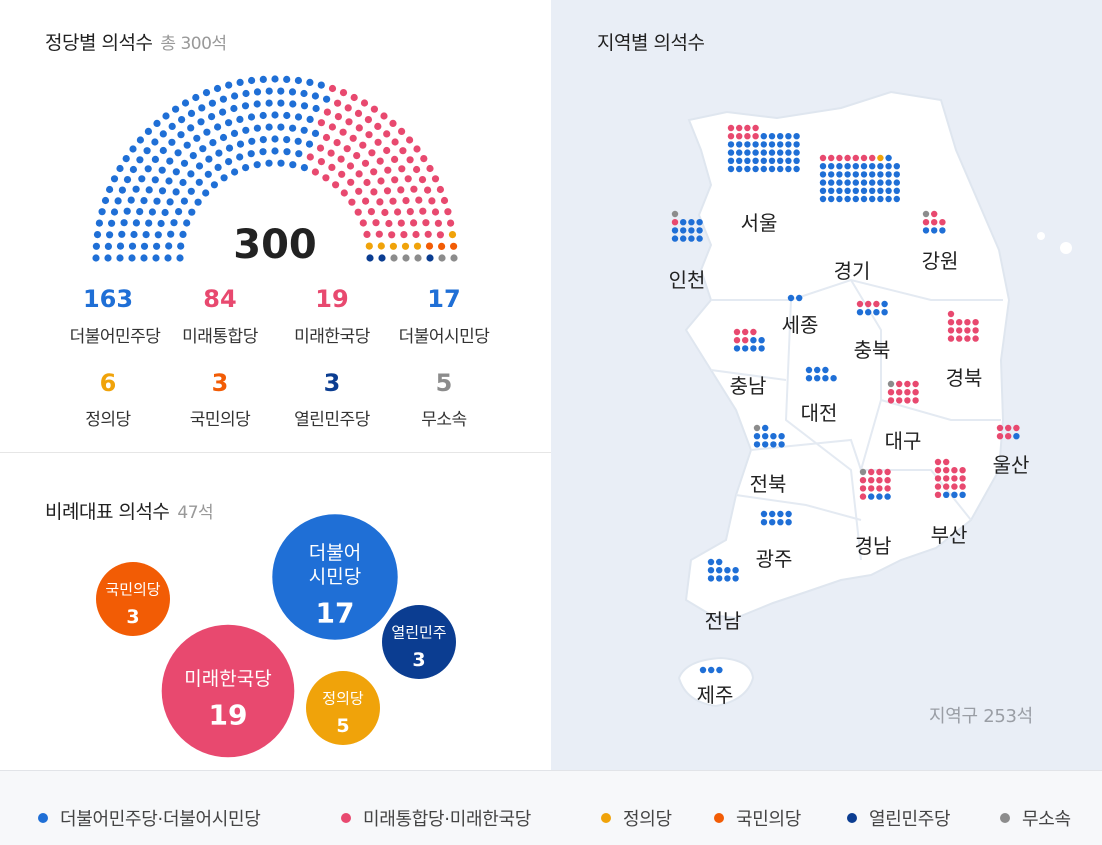  I want to click on bubble-value: 5, so click(342, 726).